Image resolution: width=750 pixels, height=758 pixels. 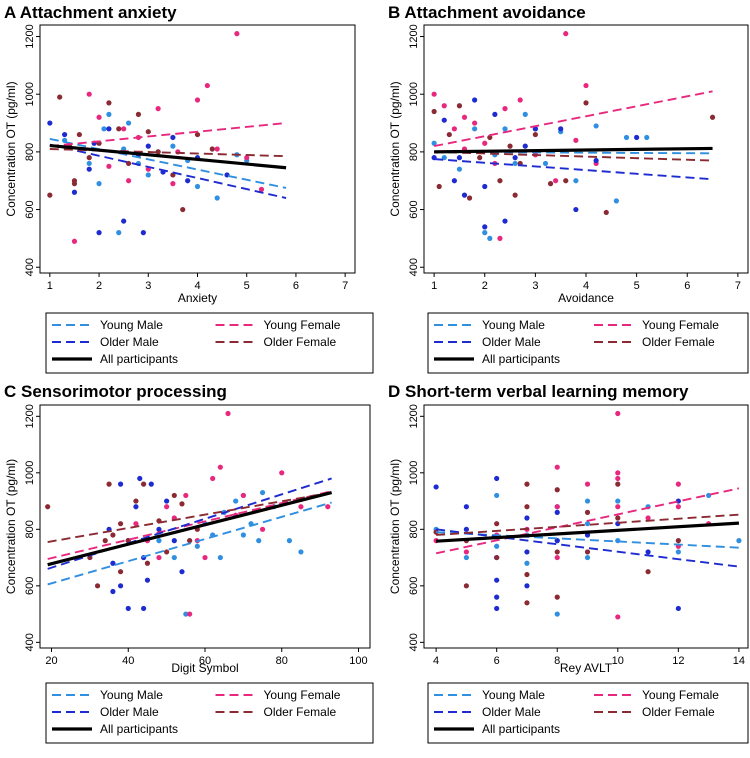 What do you see at coordinates (573, 169) in the screenshot?
I see `fit-line-older-male` at bounding box center [573, 169].